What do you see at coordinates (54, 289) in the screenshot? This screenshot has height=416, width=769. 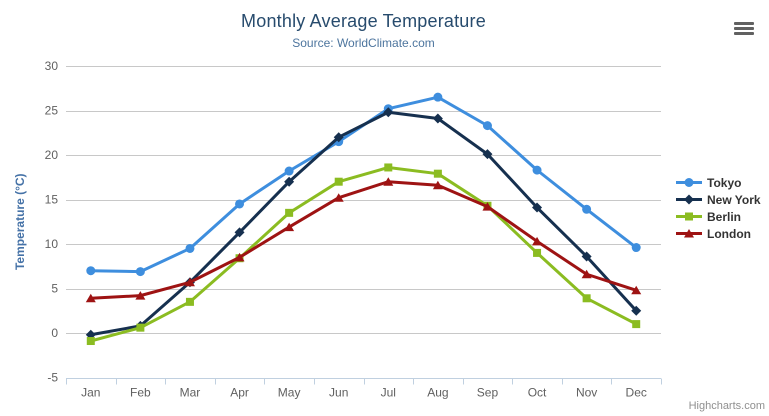 I see `y-axis-label: 5` at bounding box center [54, 289].